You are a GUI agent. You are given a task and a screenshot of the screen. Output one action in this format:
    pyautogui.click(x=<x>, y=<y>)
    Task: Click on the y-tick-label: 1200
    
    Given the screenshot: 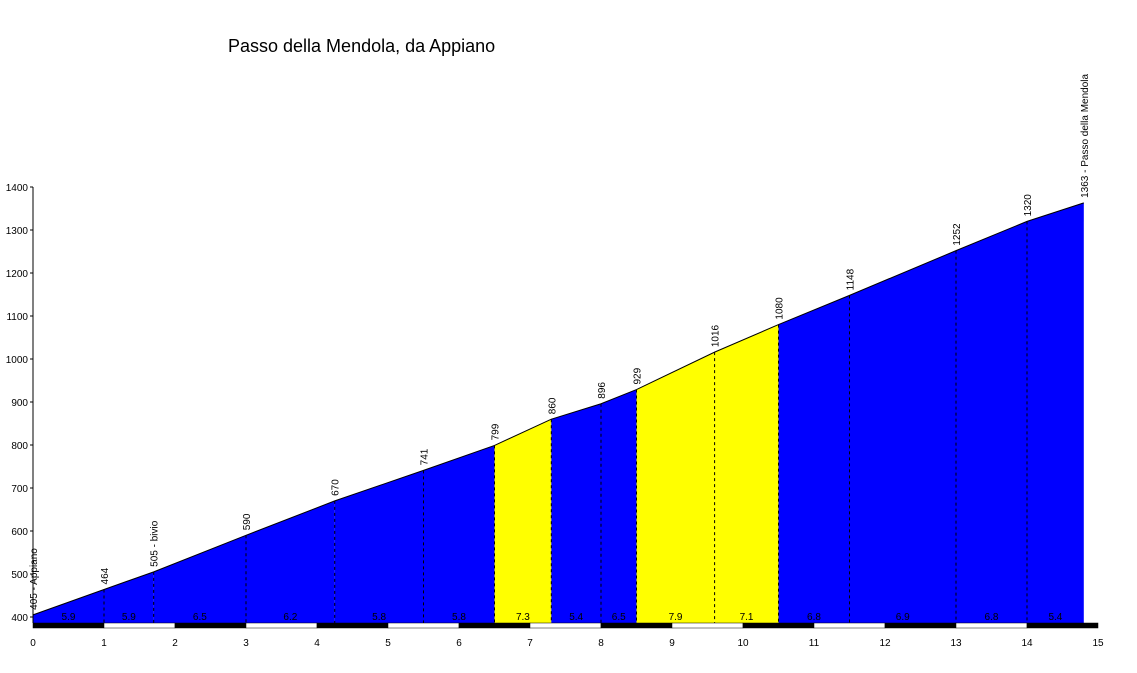 What is the action you would take?
    pyautogui.click(x=17, y=274)
    